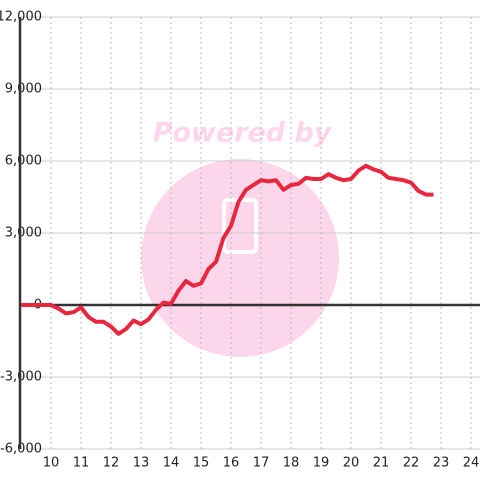  What do you see at coordinates (23, 233) in the screenshot?
I see `y-tick-label: 3,000` at bounding box center [23, 233].